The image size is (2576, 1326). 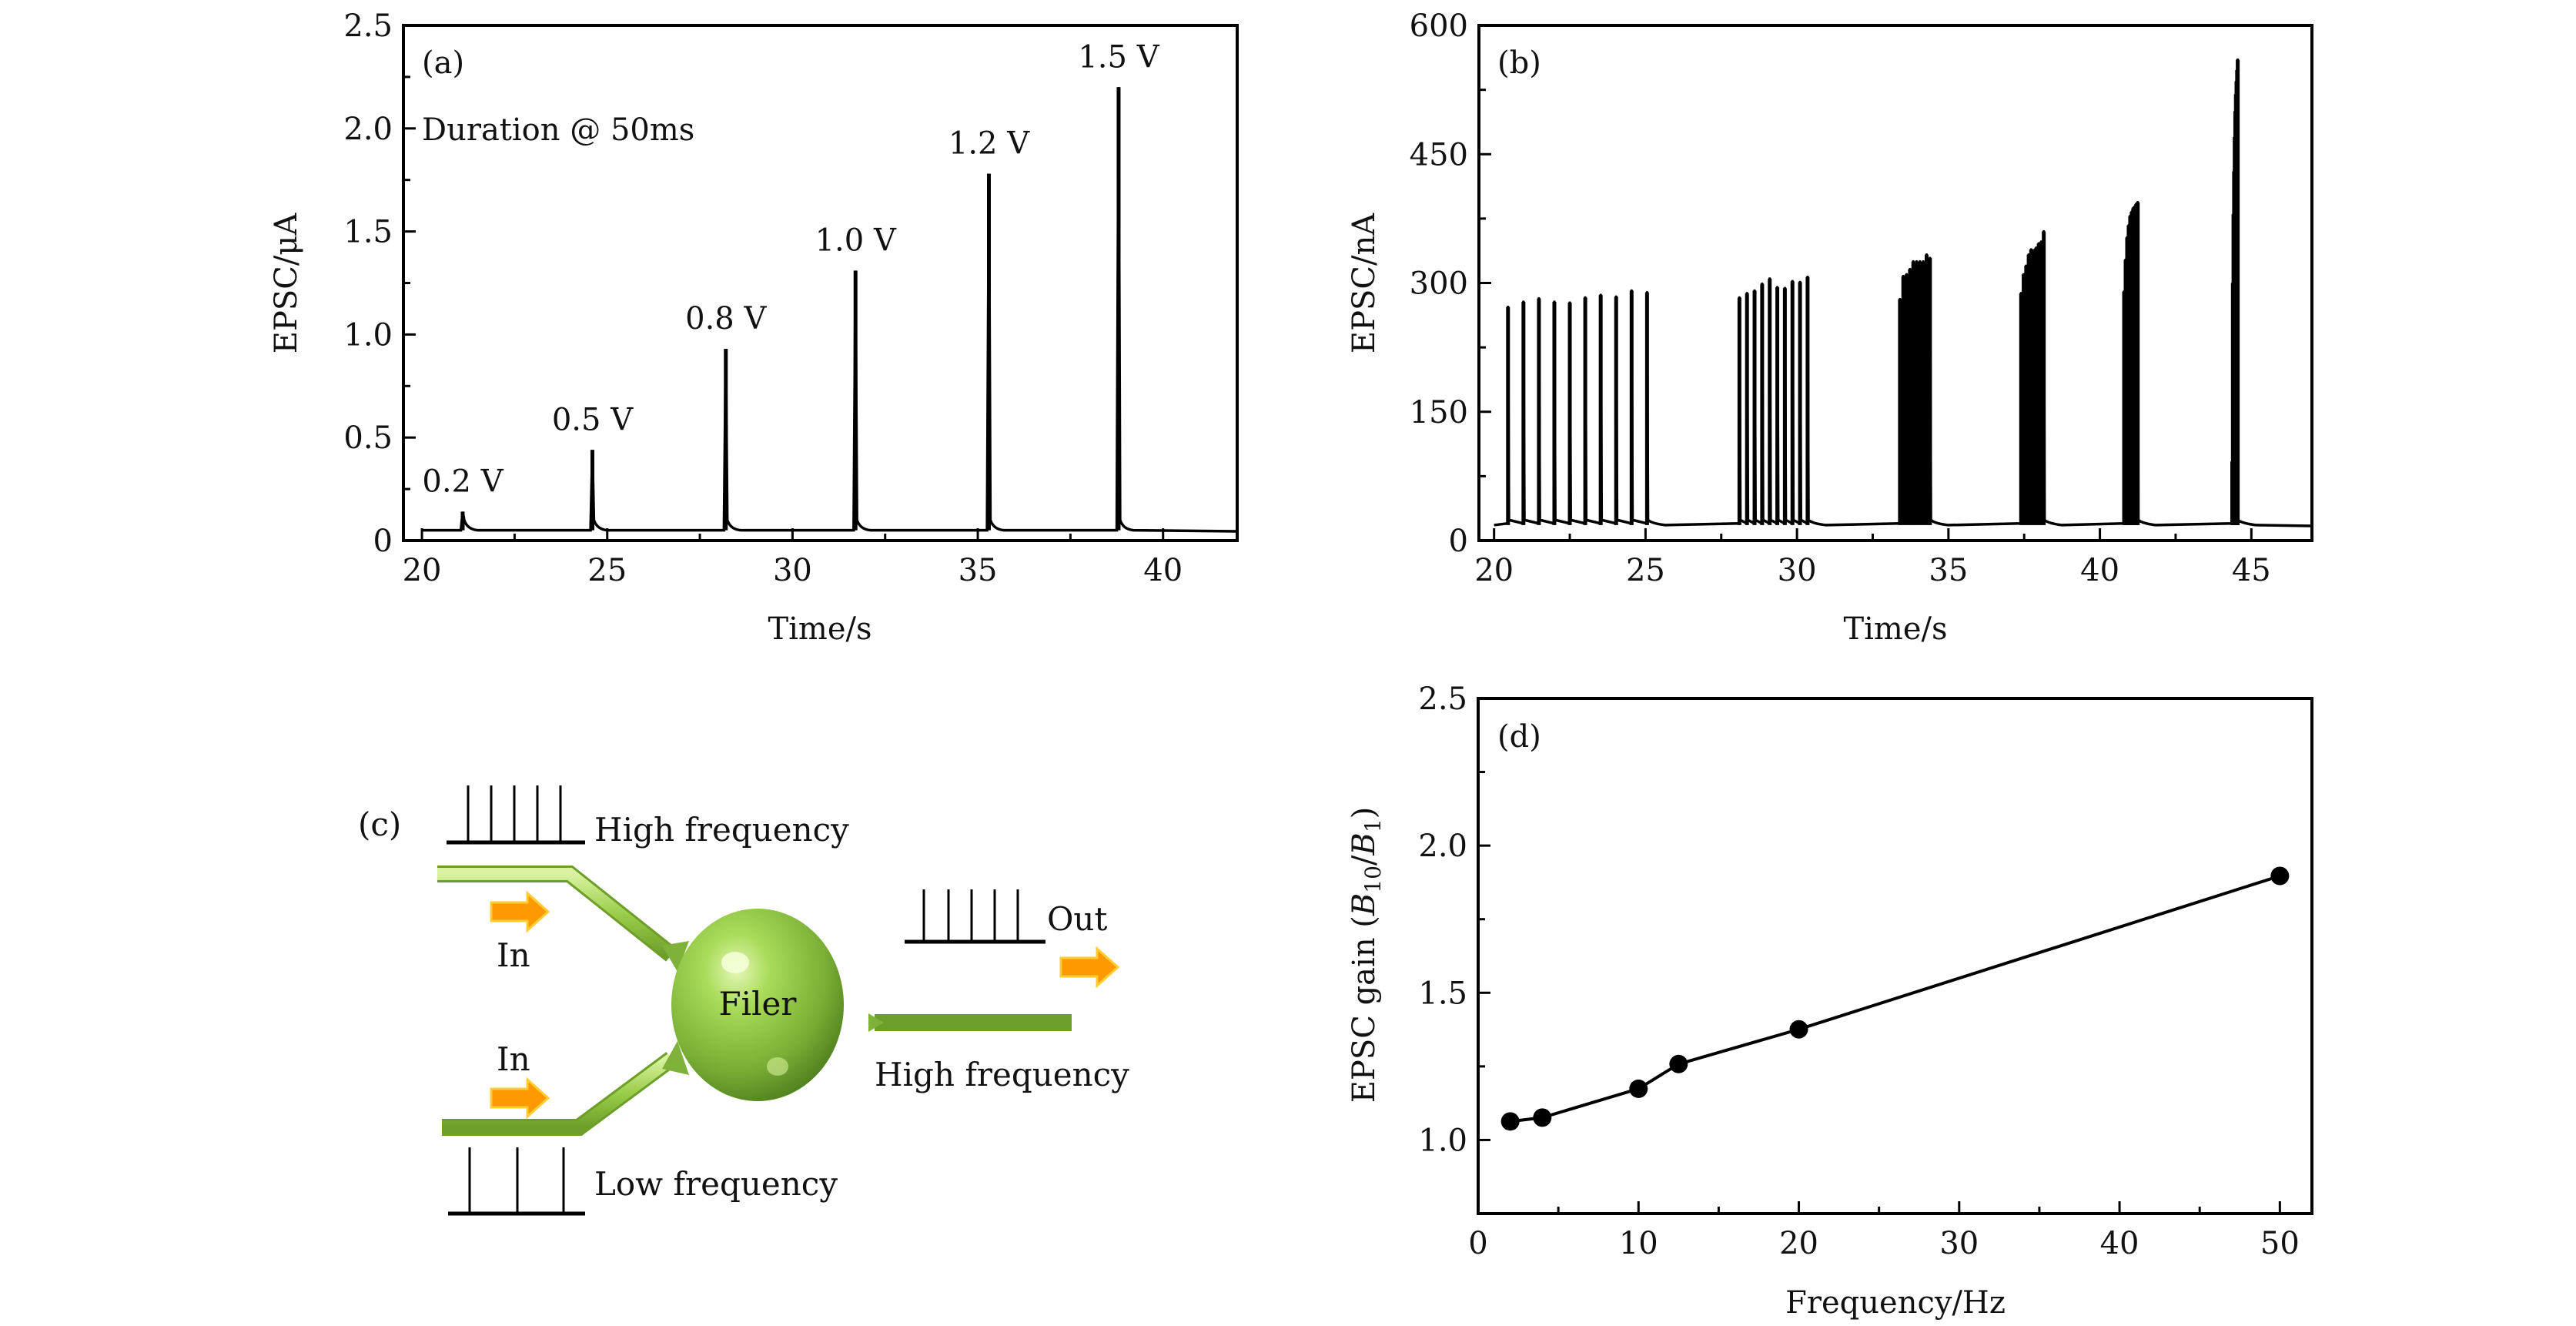 What do you see at coordinates (675, 1058) in the screenshot?
I see `bottom-synapse-tip-icon` at bounding box center [675, 1058].